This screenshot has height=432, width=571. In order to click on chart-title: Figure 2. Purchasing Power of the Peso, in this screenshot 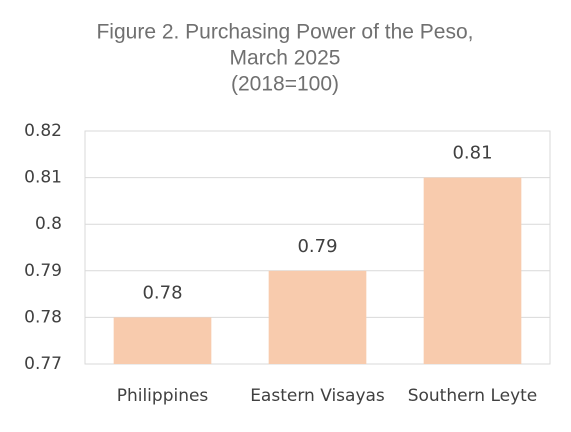, I will do `click(284, 32)`.